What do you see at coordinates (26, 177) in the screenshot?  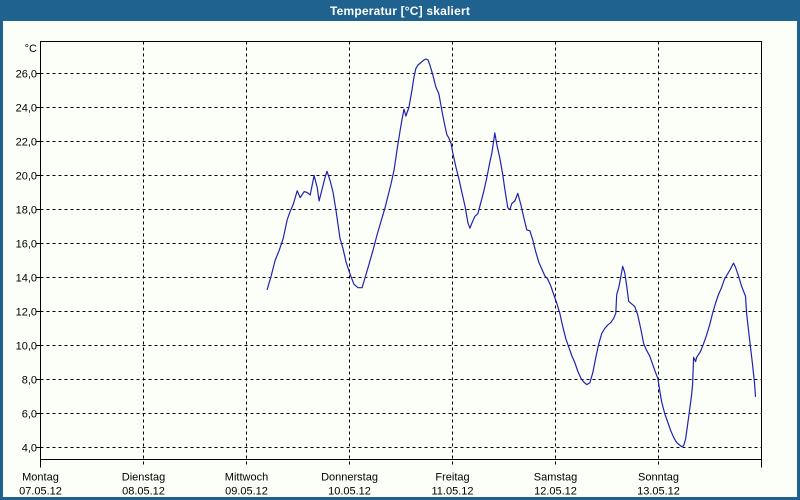 I see `y-tick-label: 20,0` at bounding box center [26, 177].